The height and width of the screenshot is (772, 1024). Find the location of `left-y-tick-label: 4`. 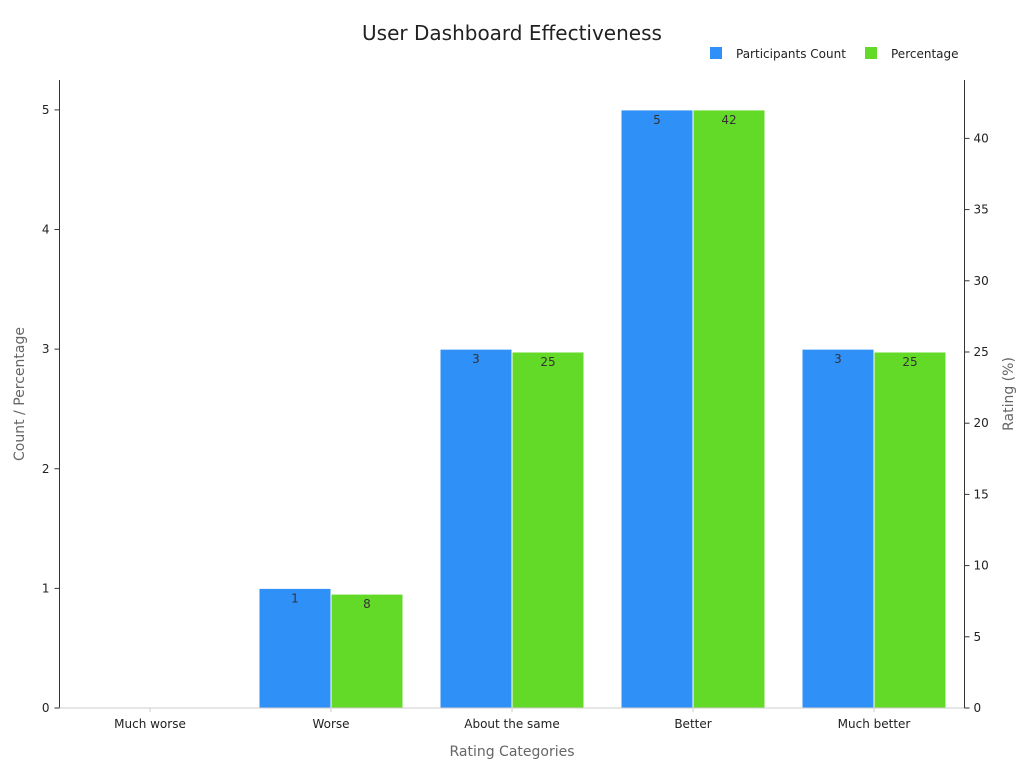

left-y-tick-label: 4 is located at coordinates (46, 230).